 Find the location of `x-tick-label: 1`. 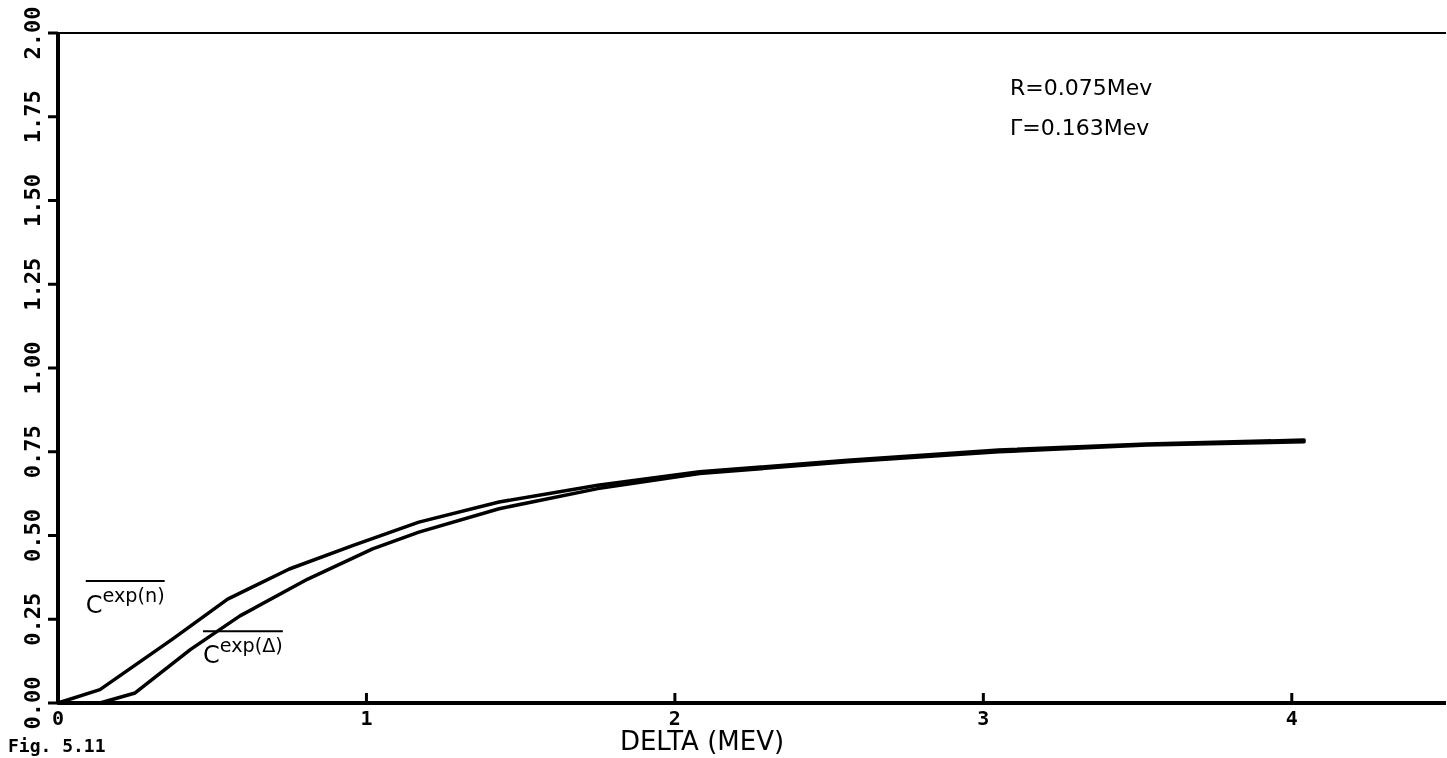

x-tick-label: 1 is located at coordinates (366, 718).